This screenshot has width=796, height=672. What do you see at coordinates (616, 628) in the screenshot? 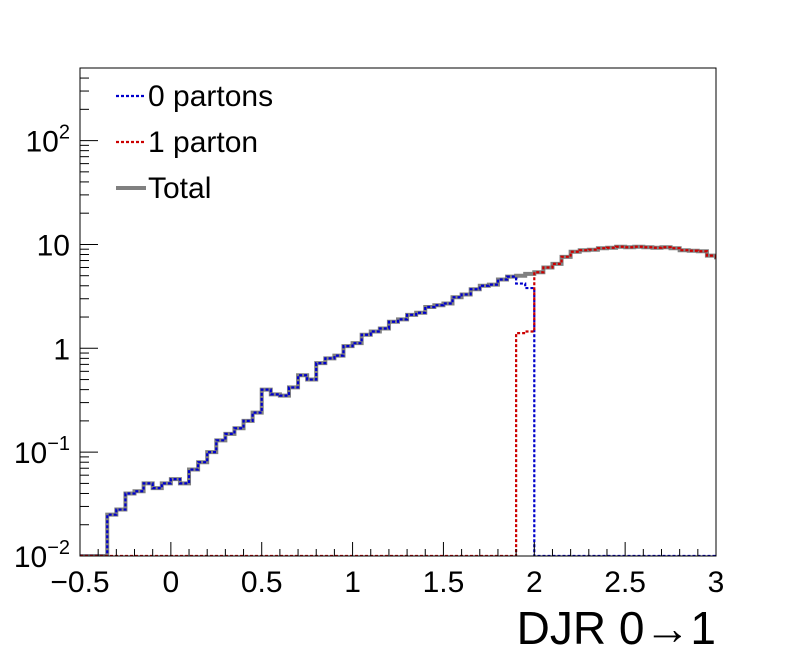
I see `x-axis-title: DJR 0→1` at bounding box center [616, 628].